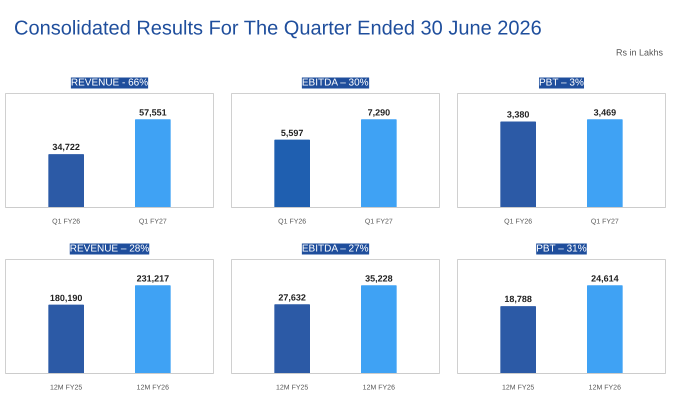  I want to click on data-label: 34,722, so click(66, 147).